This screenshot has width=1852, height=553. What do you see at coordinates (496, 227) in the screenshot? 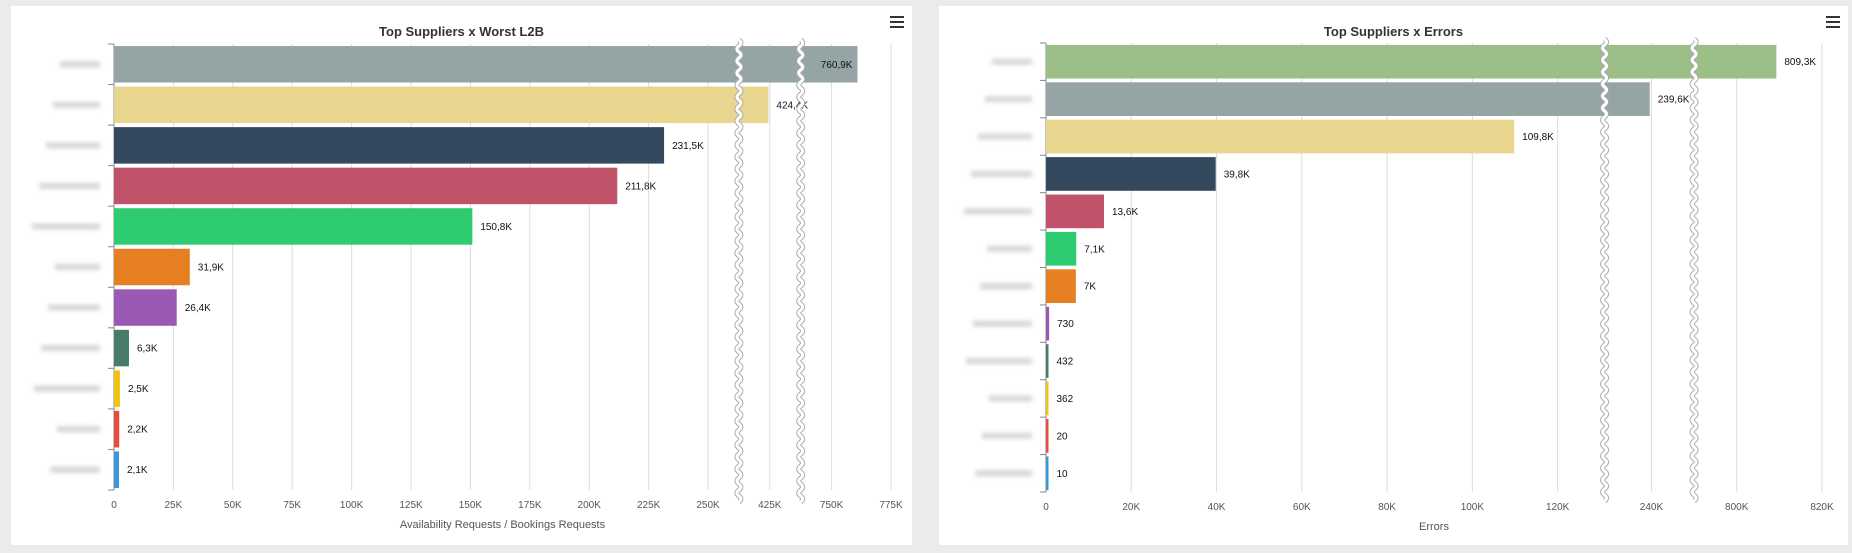
I see `data-label: 150,8K` at bounding box center [496, 227].